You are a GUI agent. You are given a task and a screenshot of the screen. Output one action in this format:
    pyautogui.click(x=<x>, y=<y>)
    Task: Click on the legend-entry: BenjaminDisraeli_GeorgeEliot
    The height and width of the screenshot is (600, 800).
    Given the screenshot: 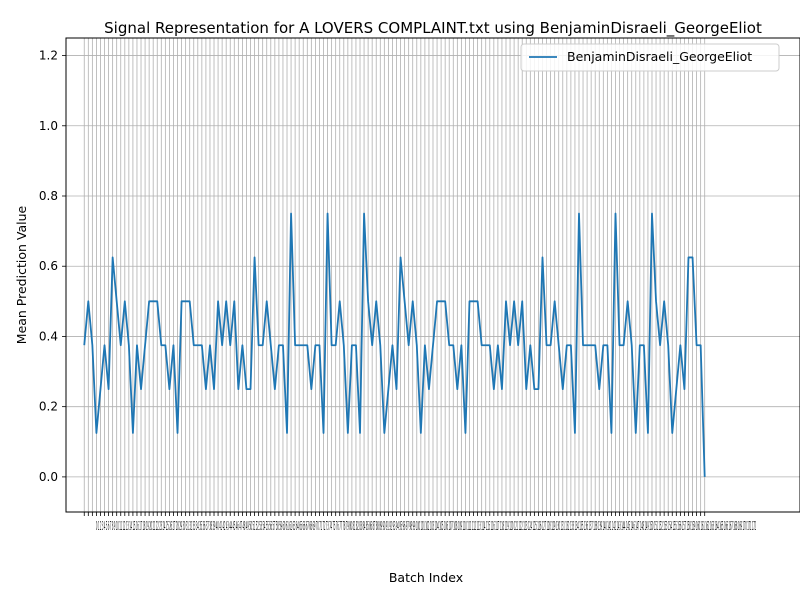 What is the action you would take?
    pyautogui.click(x=659, y=56)
    